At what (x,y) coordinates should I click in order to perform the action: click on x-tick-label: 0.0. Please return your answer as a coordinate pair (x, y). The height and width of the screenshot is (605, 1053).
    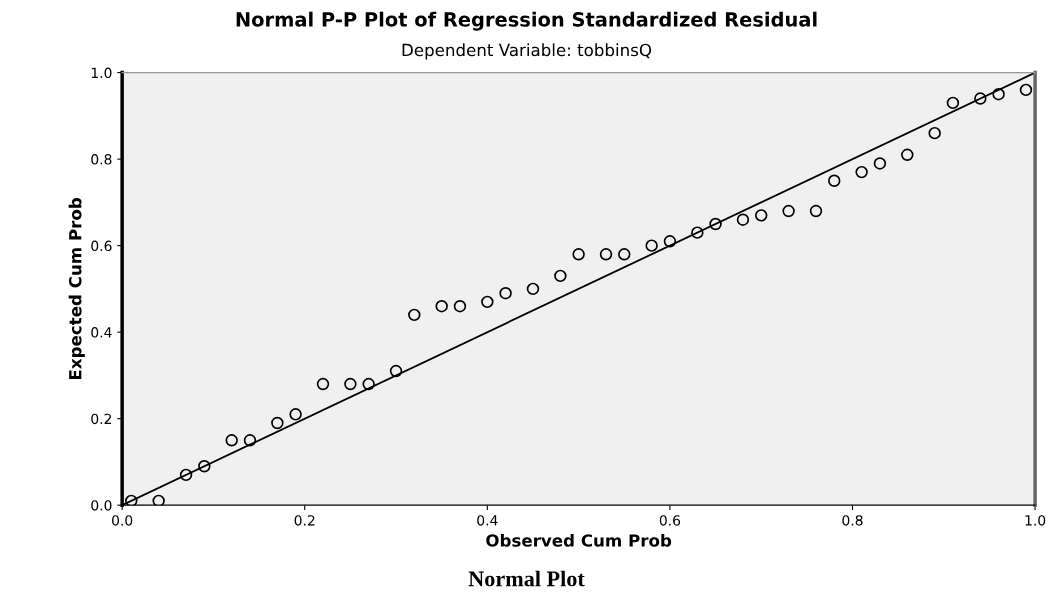
    Looking at the image, I should click on (122, 520).